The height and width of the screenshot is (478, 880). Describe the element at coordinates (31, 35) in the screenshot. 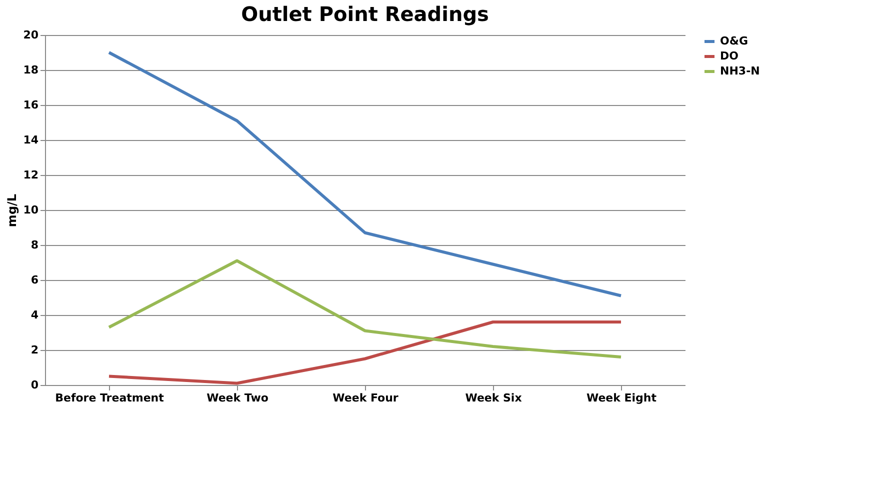

I see `y-tick-label: 20` at that location.